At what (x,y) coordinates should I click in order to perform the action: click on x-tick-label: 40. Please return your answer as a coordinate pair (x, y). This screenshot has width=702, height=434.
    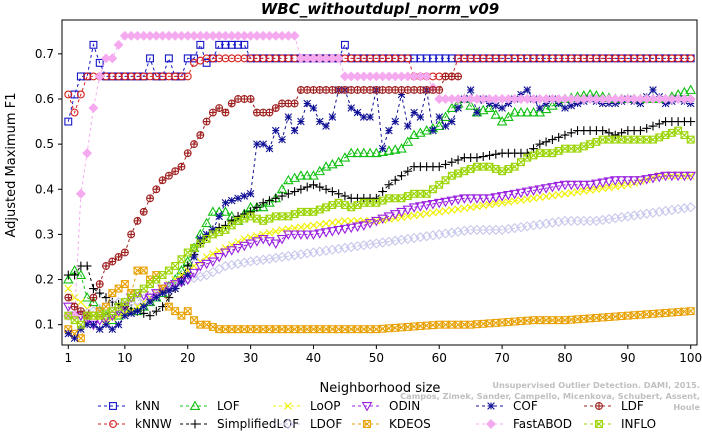
    Looking at the image, I should click on (313, 358).